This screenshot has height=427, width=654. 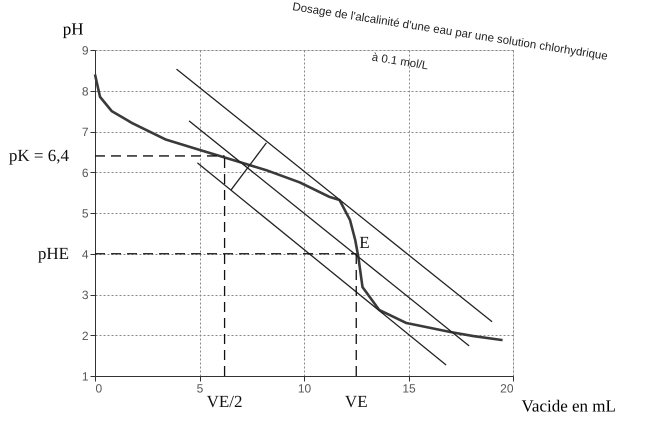 I want to click on annotation: E, so click(x=364, y=242).